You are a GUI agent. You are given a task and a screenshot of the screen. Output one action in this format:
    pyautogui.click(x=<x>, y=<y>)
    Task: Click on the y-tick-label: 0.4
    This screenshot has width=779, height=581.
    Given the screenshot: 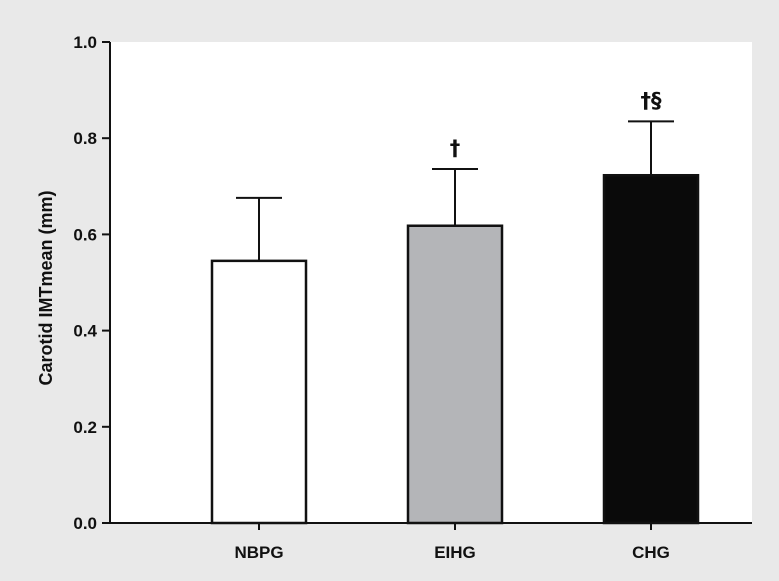 What is the action you would take?
    pyautogui.click(x=85, y=331)
    